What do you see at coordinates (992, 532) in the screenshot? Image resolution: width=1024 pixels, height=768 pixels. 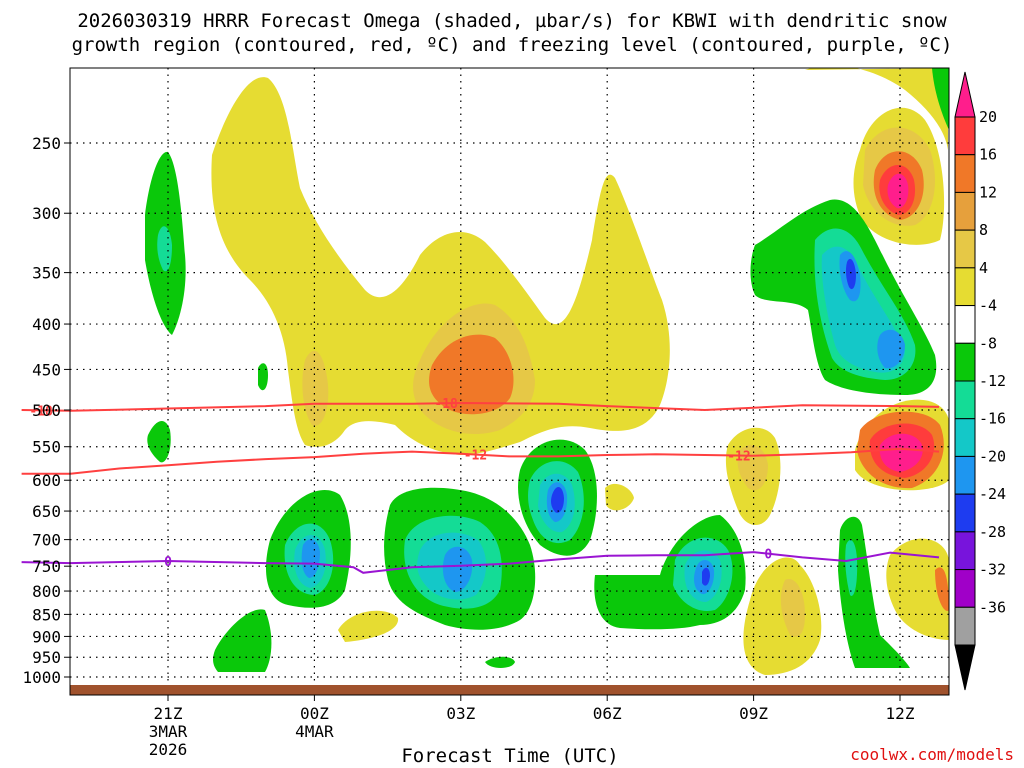 I see `colorbar-label: -28` at bounding box center [992, 532].